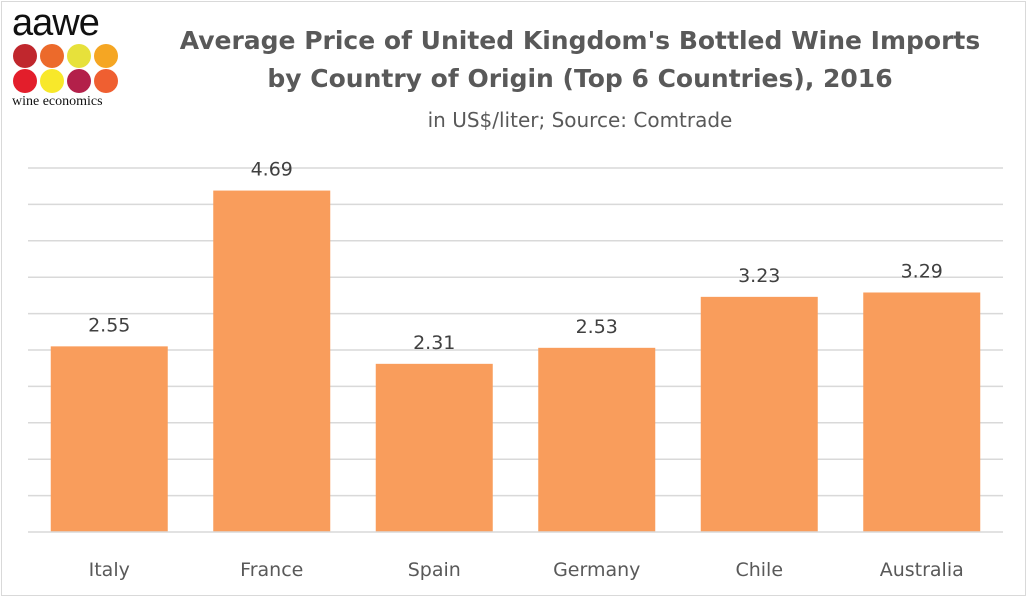  I want to click on data-label: 2.53, so click(597, 327).